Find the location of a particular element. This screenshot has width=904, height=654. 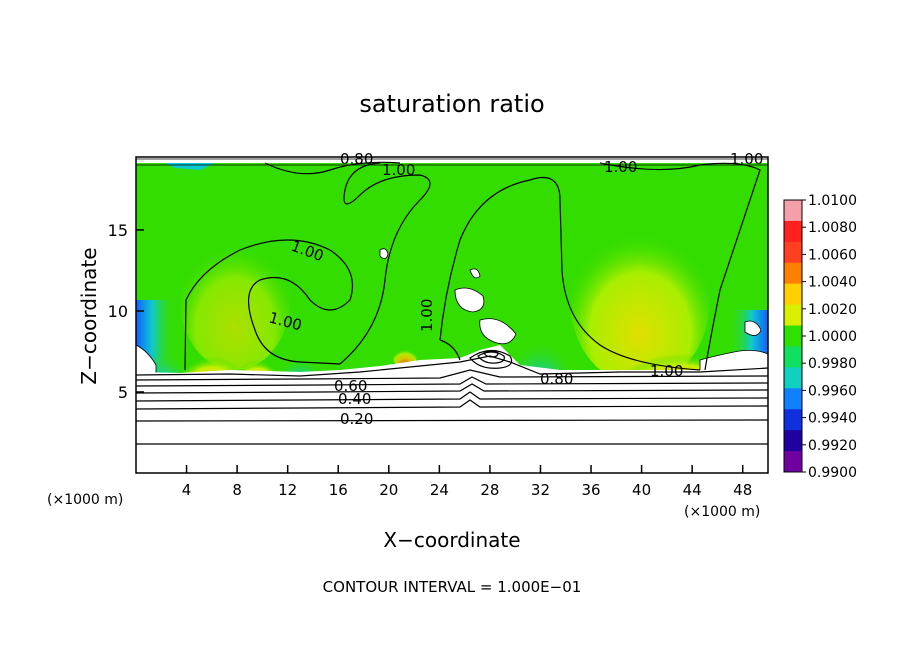

colorbar-label: 1.0080 is located at coordinates (832, 228).